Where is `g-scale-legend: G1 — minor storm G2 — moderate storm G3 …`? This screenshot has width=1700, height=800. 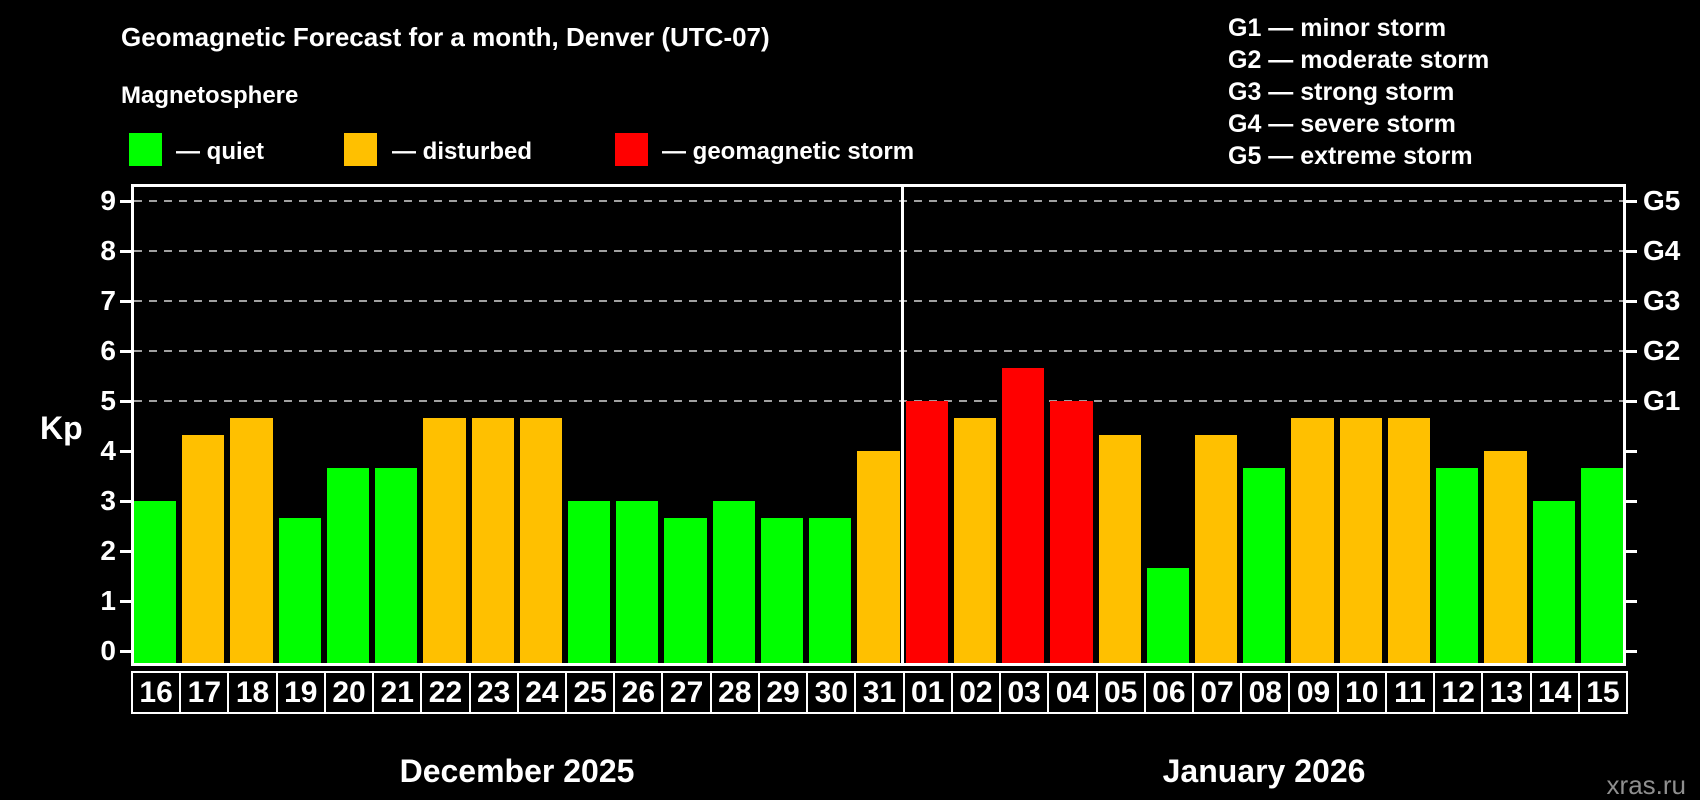 g-scale-legend: G1 — minor storm G2 — moderate storm G3 … is located at coordinates (1358, 92).